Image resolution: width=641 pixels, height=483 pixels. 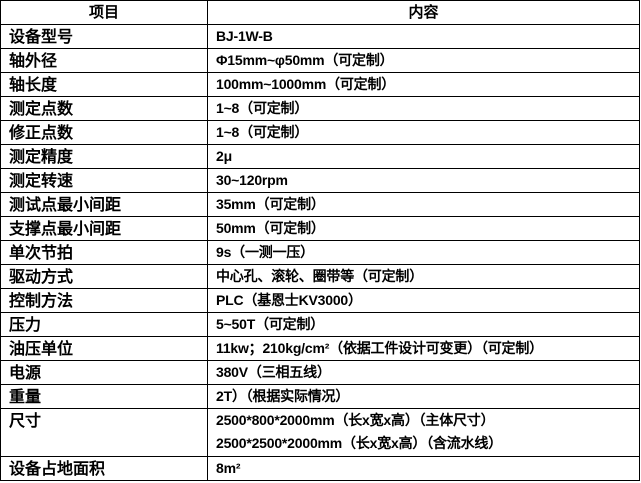 I want to click on table-row: 测定精度 2μ, so click(x=320, y=156).